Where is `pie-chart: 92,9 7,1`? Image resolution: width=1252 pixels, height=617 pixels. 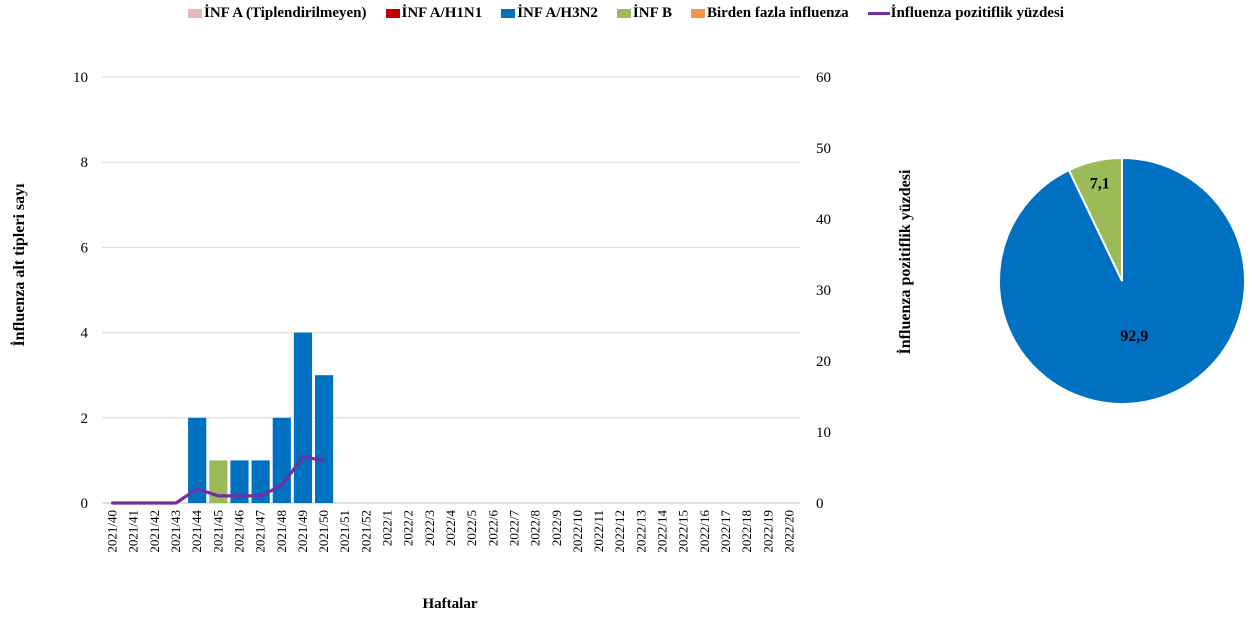
pie-chart: 92,9 7,1 is located at coordinates (1122, 280).